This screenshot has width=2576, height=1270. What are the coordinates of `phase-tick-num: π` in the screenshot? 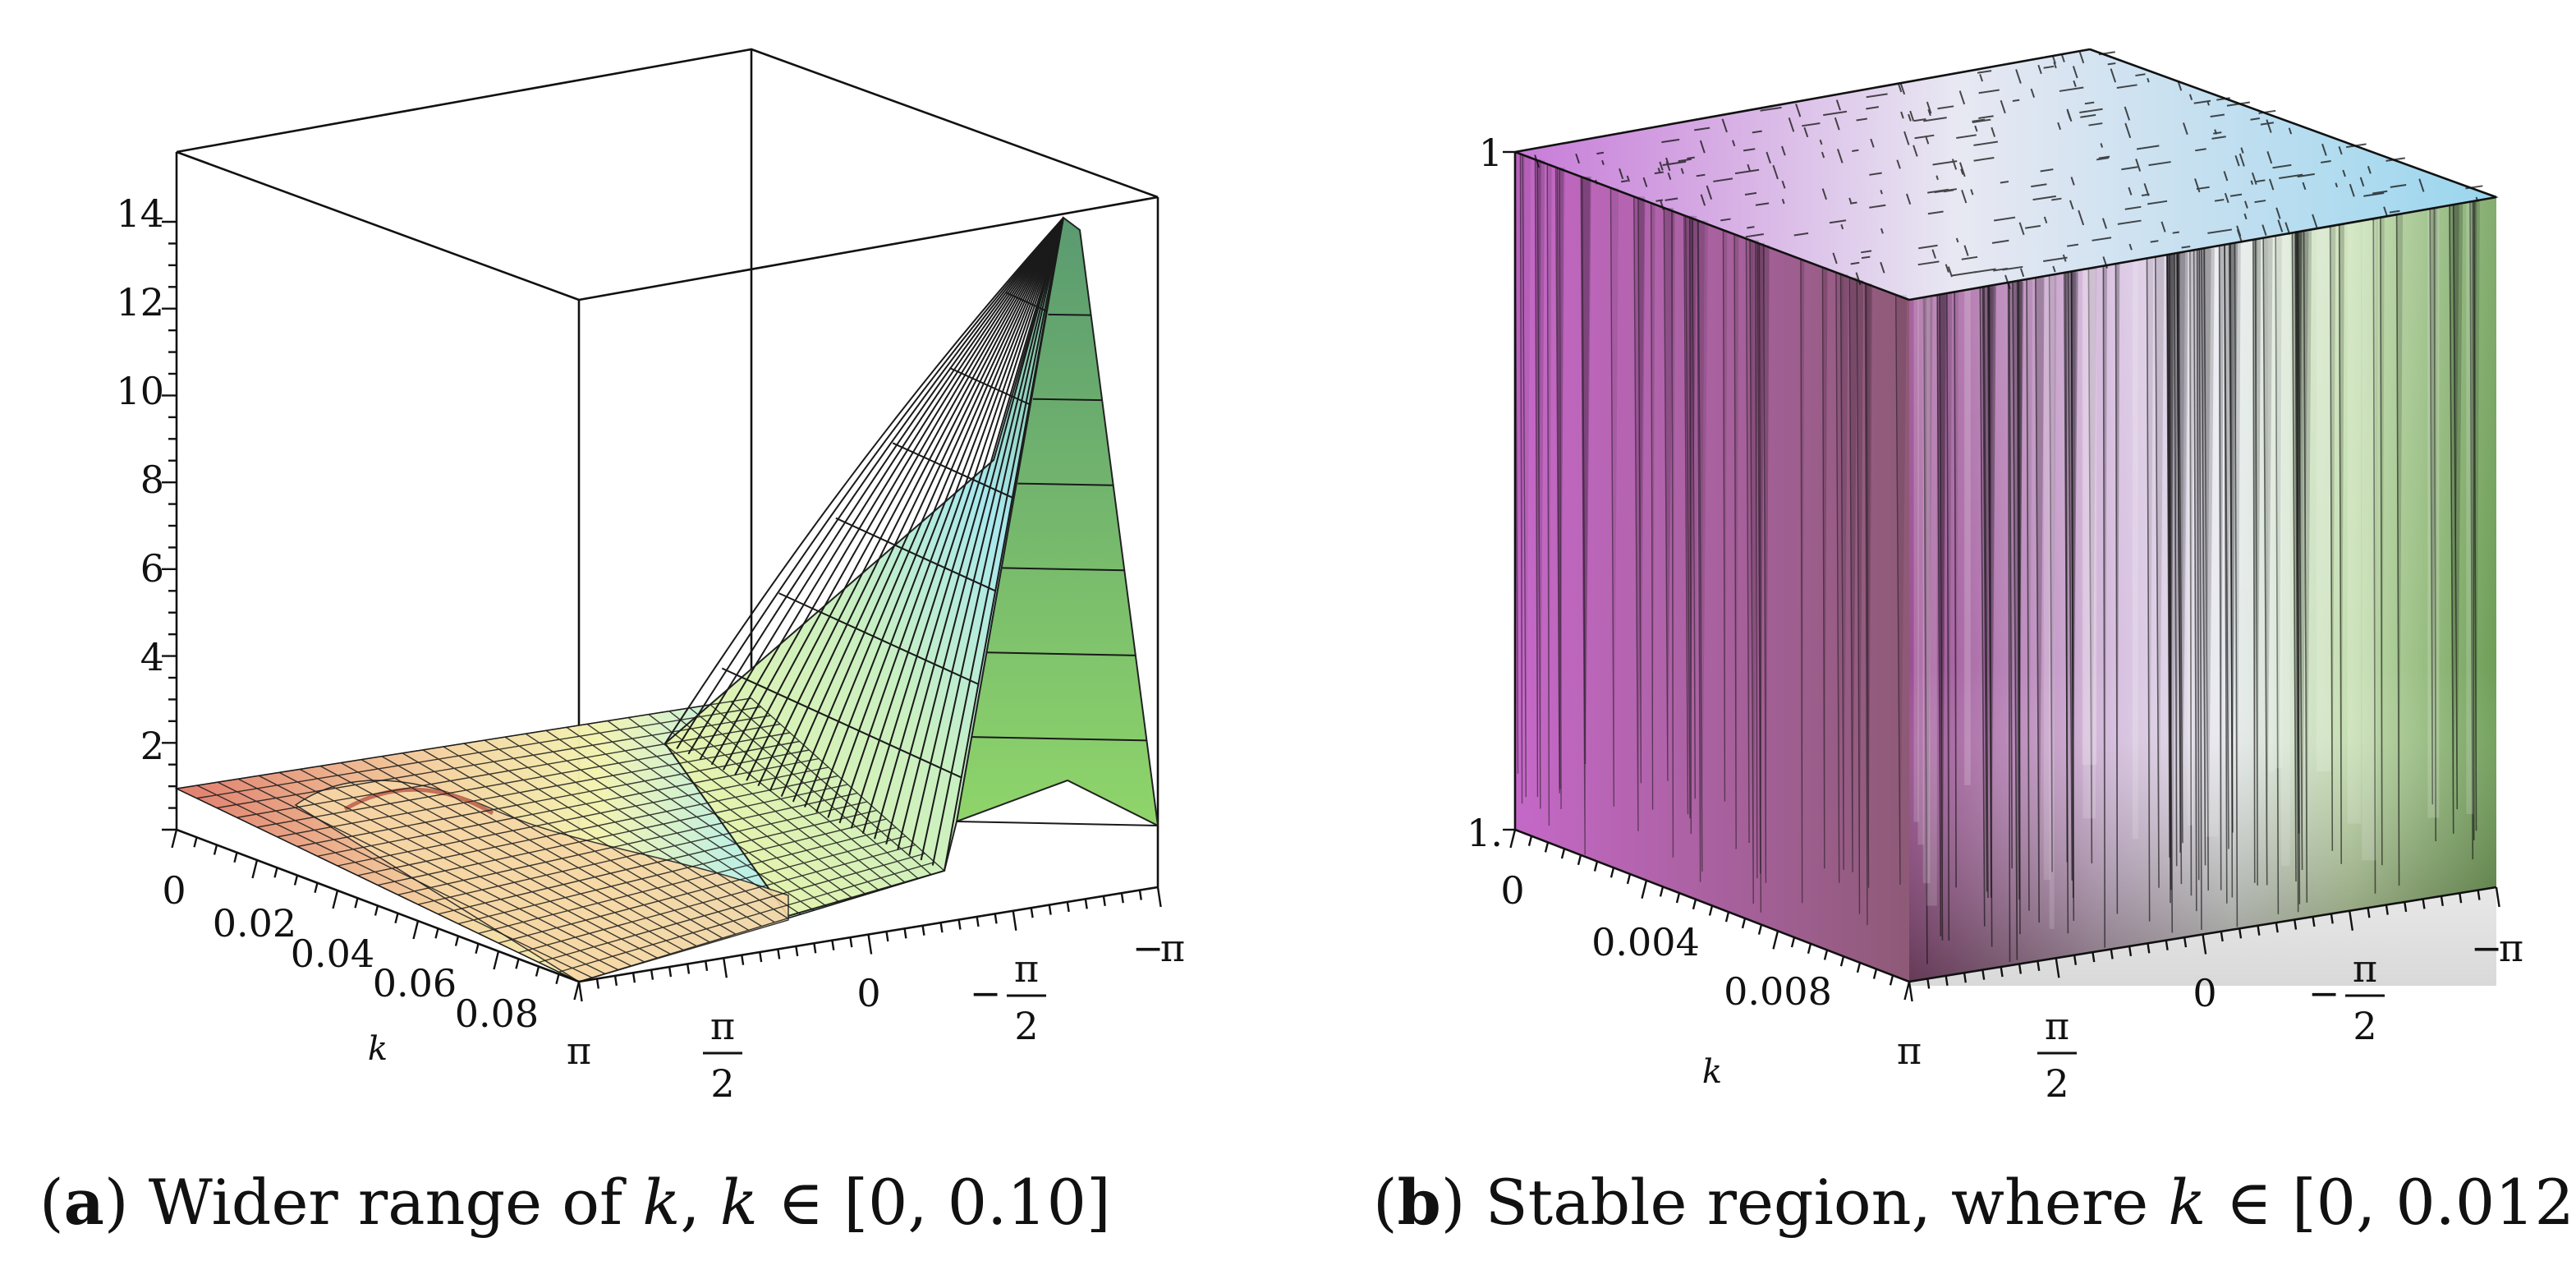 It's located at (1026, 968).